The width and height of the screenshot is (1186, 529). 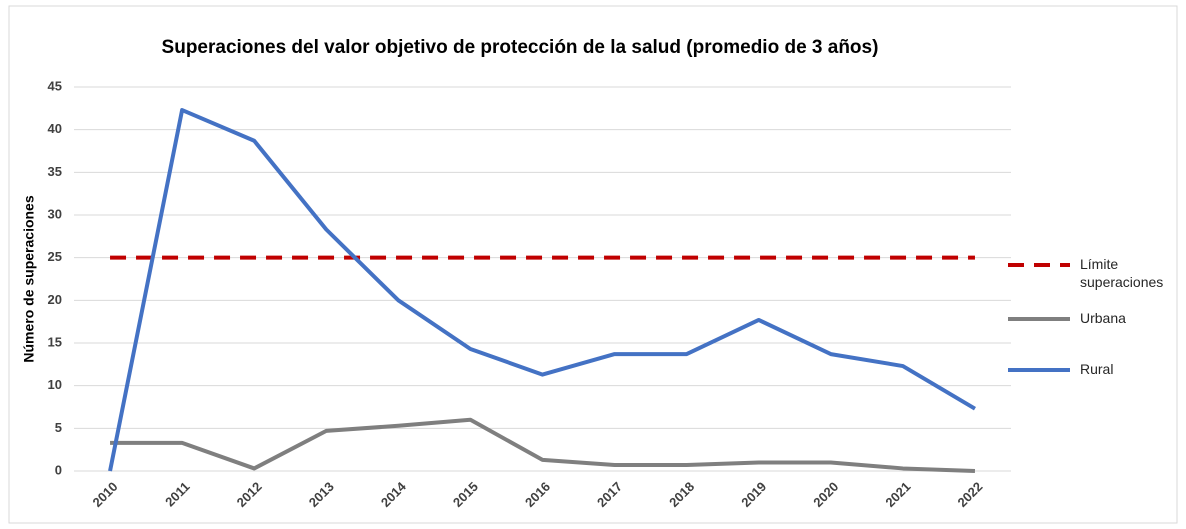 What do you see at coordinates (55, 213) in the screenshot?
I see `y-tick-label: 30` at bounding box center [55, 213].